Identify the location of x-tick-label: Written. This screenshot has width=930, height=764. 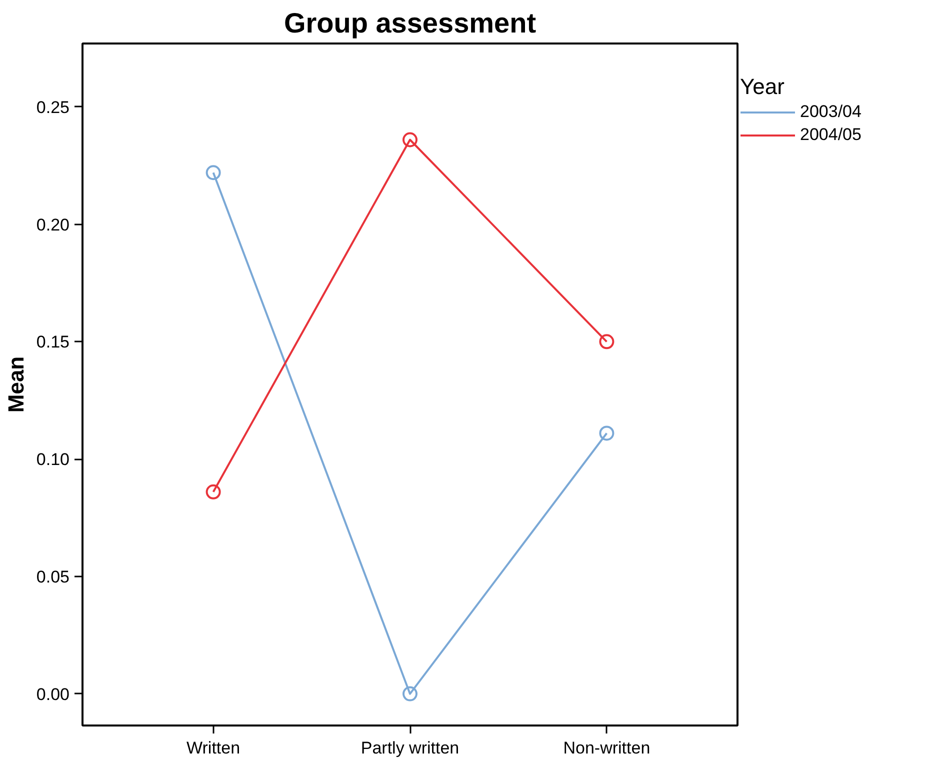
(213, 748).